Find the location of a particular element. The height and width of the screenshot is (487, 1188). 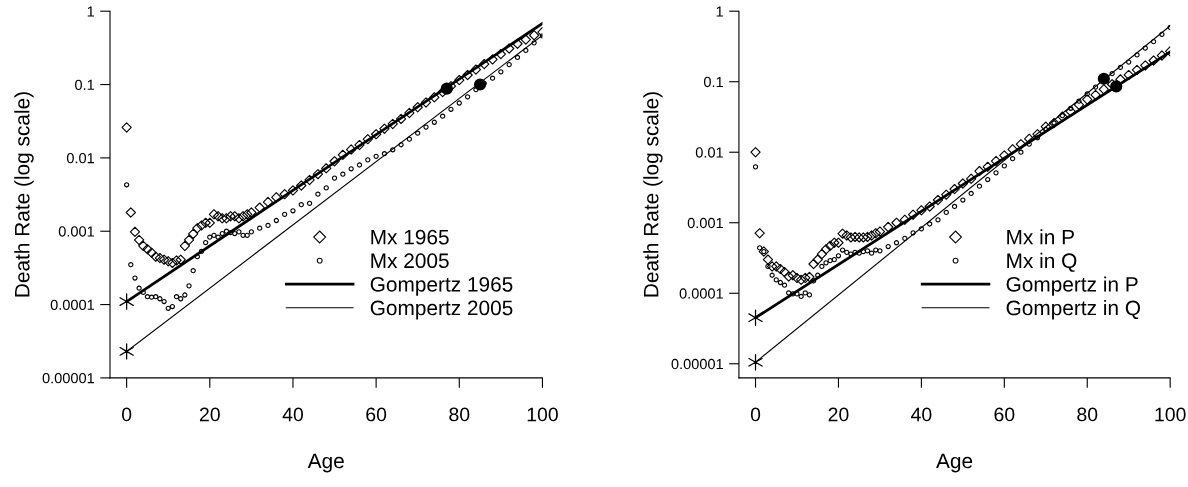

legend-label: Gompertz 2005 is located at coordinates (441, 310).